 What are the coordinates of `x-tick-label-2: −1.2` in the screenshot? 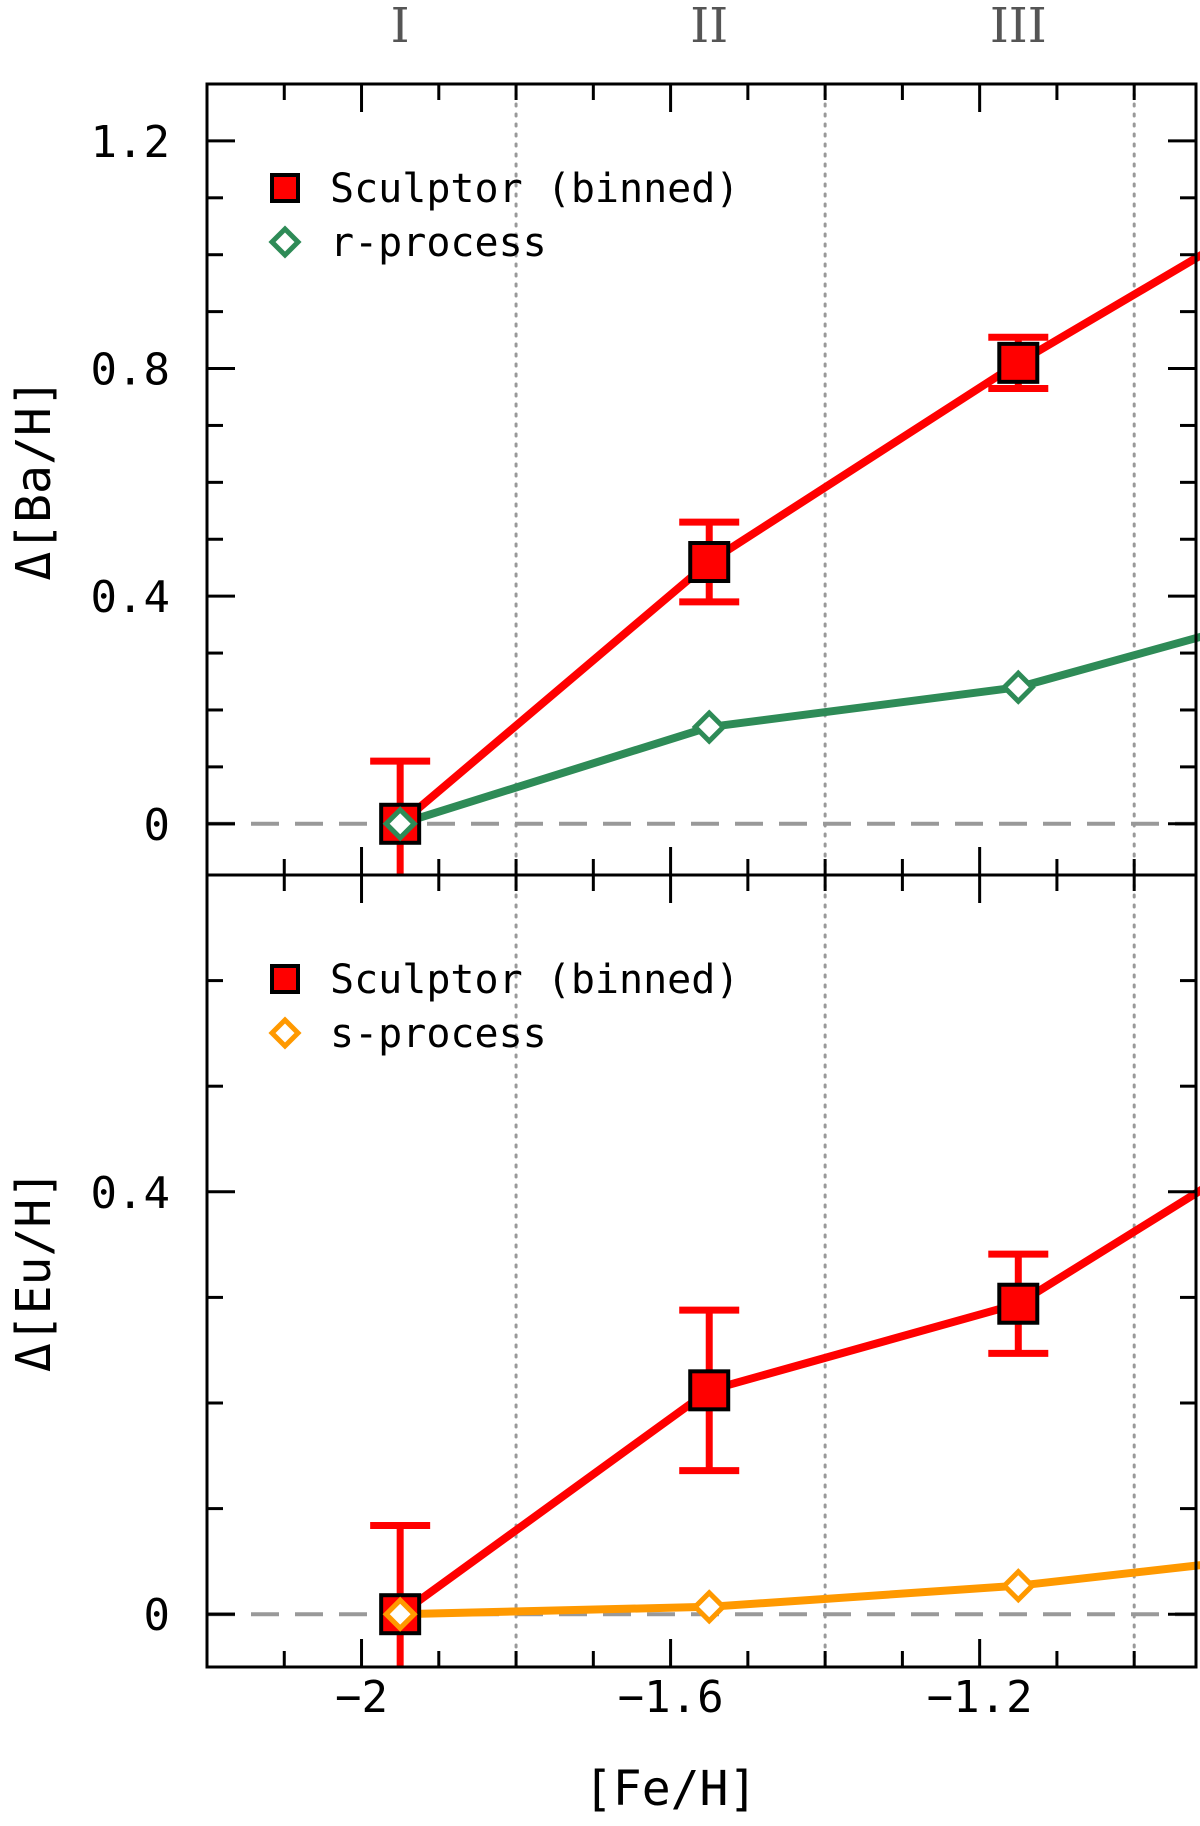 It's located at (980, 1697).